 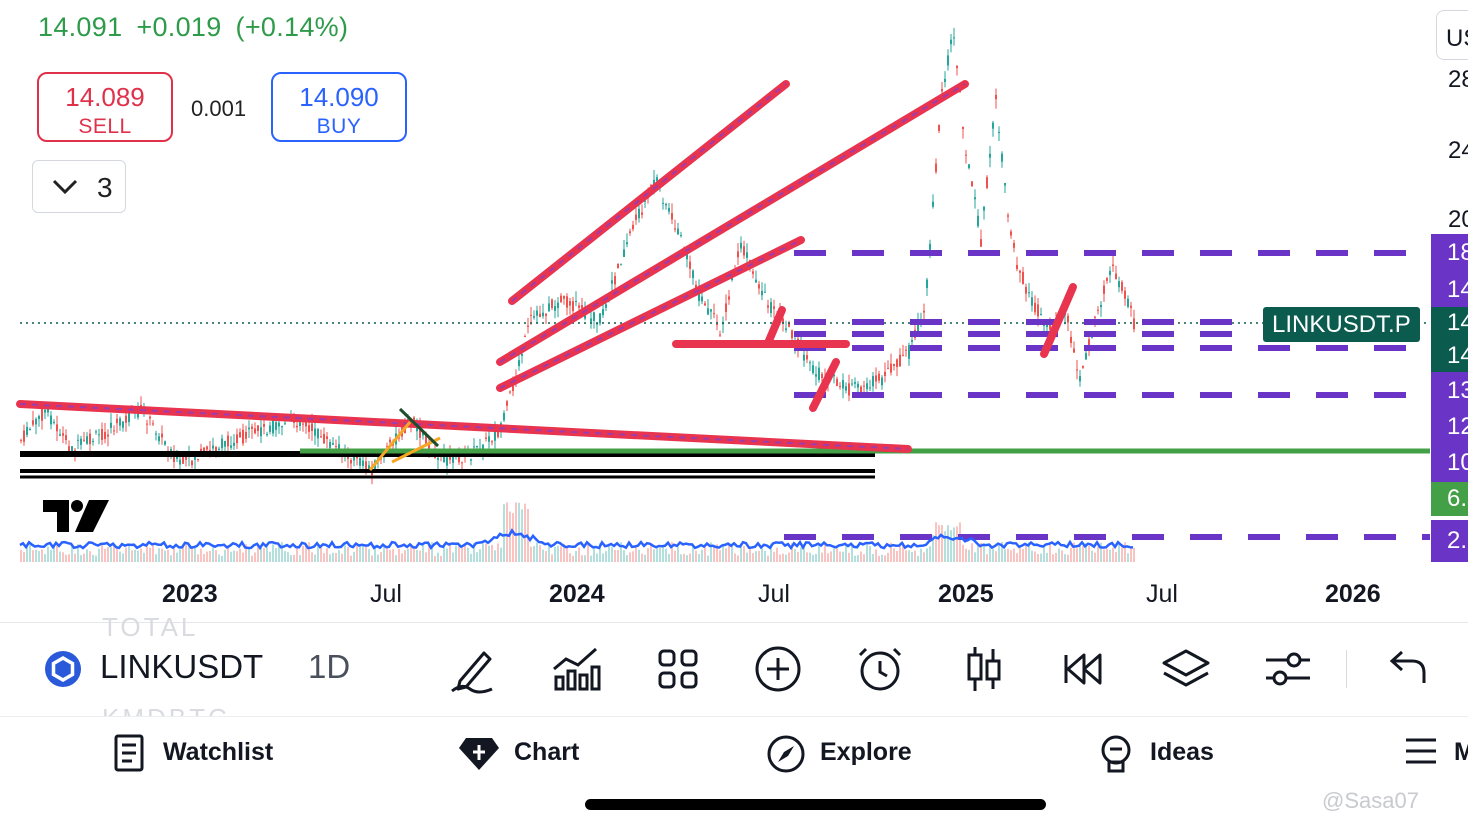 I want to click on chainlink-logo-icon, so click(x=63, y=669).